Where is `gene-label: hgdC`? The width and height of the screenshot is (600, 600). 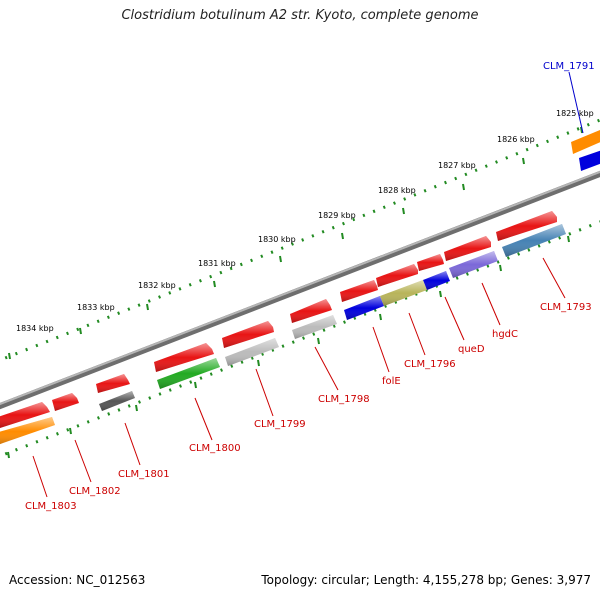 gene-label: hgdC is located at coordinates (505, 334).